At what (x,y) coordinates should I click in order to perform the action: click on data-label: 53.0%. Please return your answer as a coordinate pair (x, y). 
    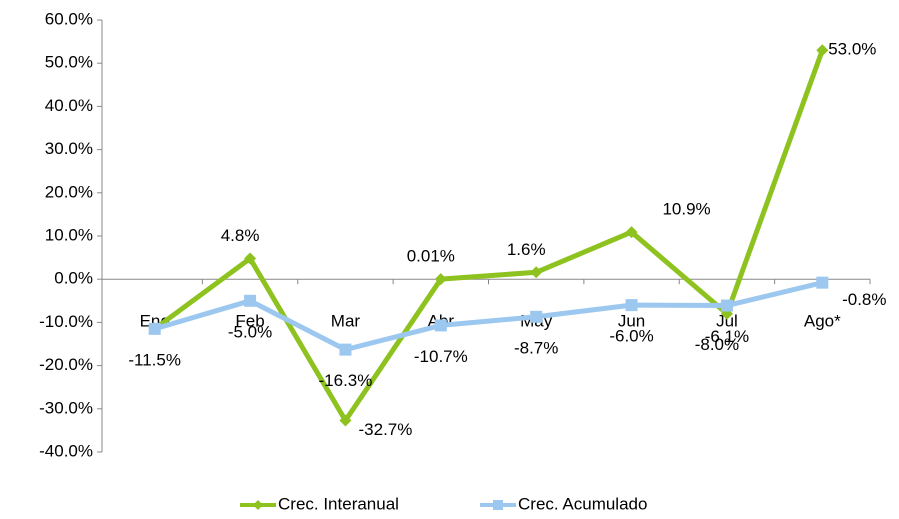
    Looking at the image, I should click on (852, 49).